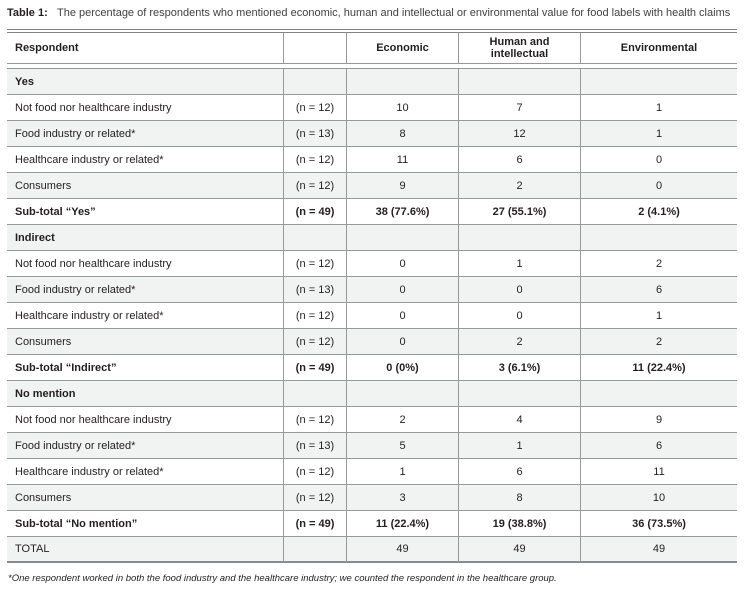  Describe the element at coordinates (519, 186) in the screenshot. I see `cell-human-intellectual: 2` at that location.